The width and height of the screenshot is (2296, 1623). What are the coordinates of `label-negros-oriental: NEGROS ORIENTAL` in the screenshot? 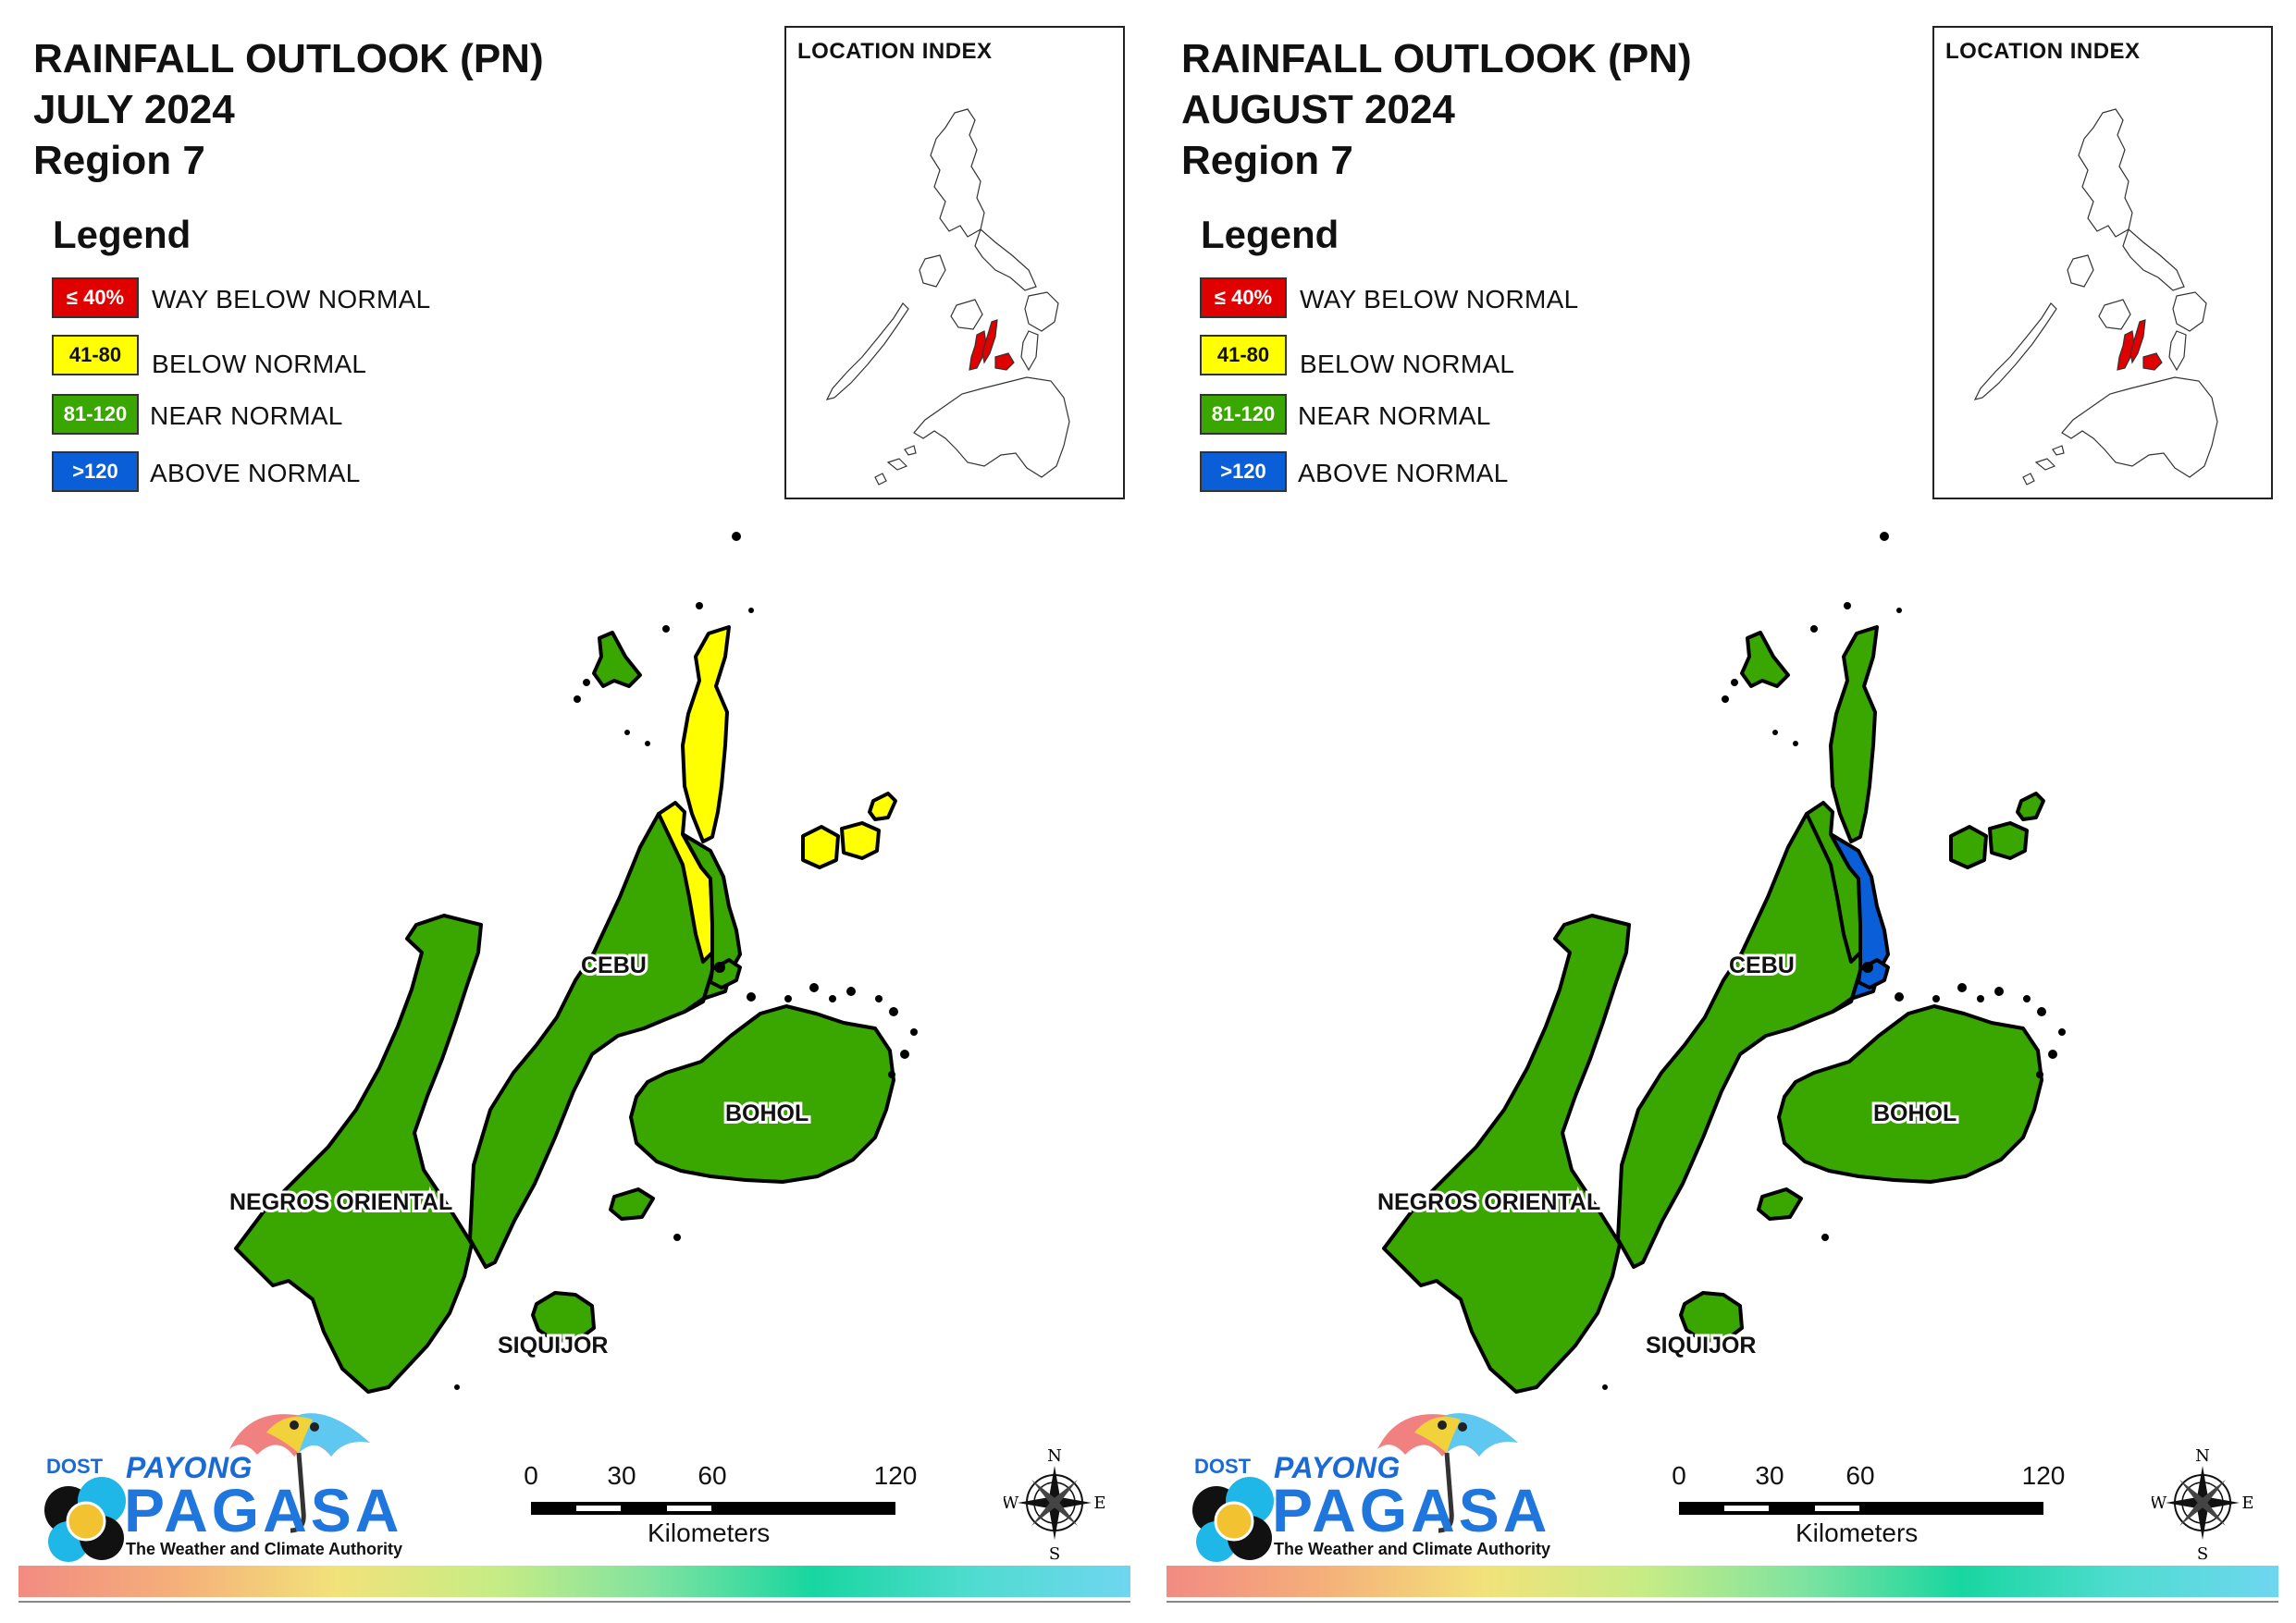 It's located at (340, 1202).